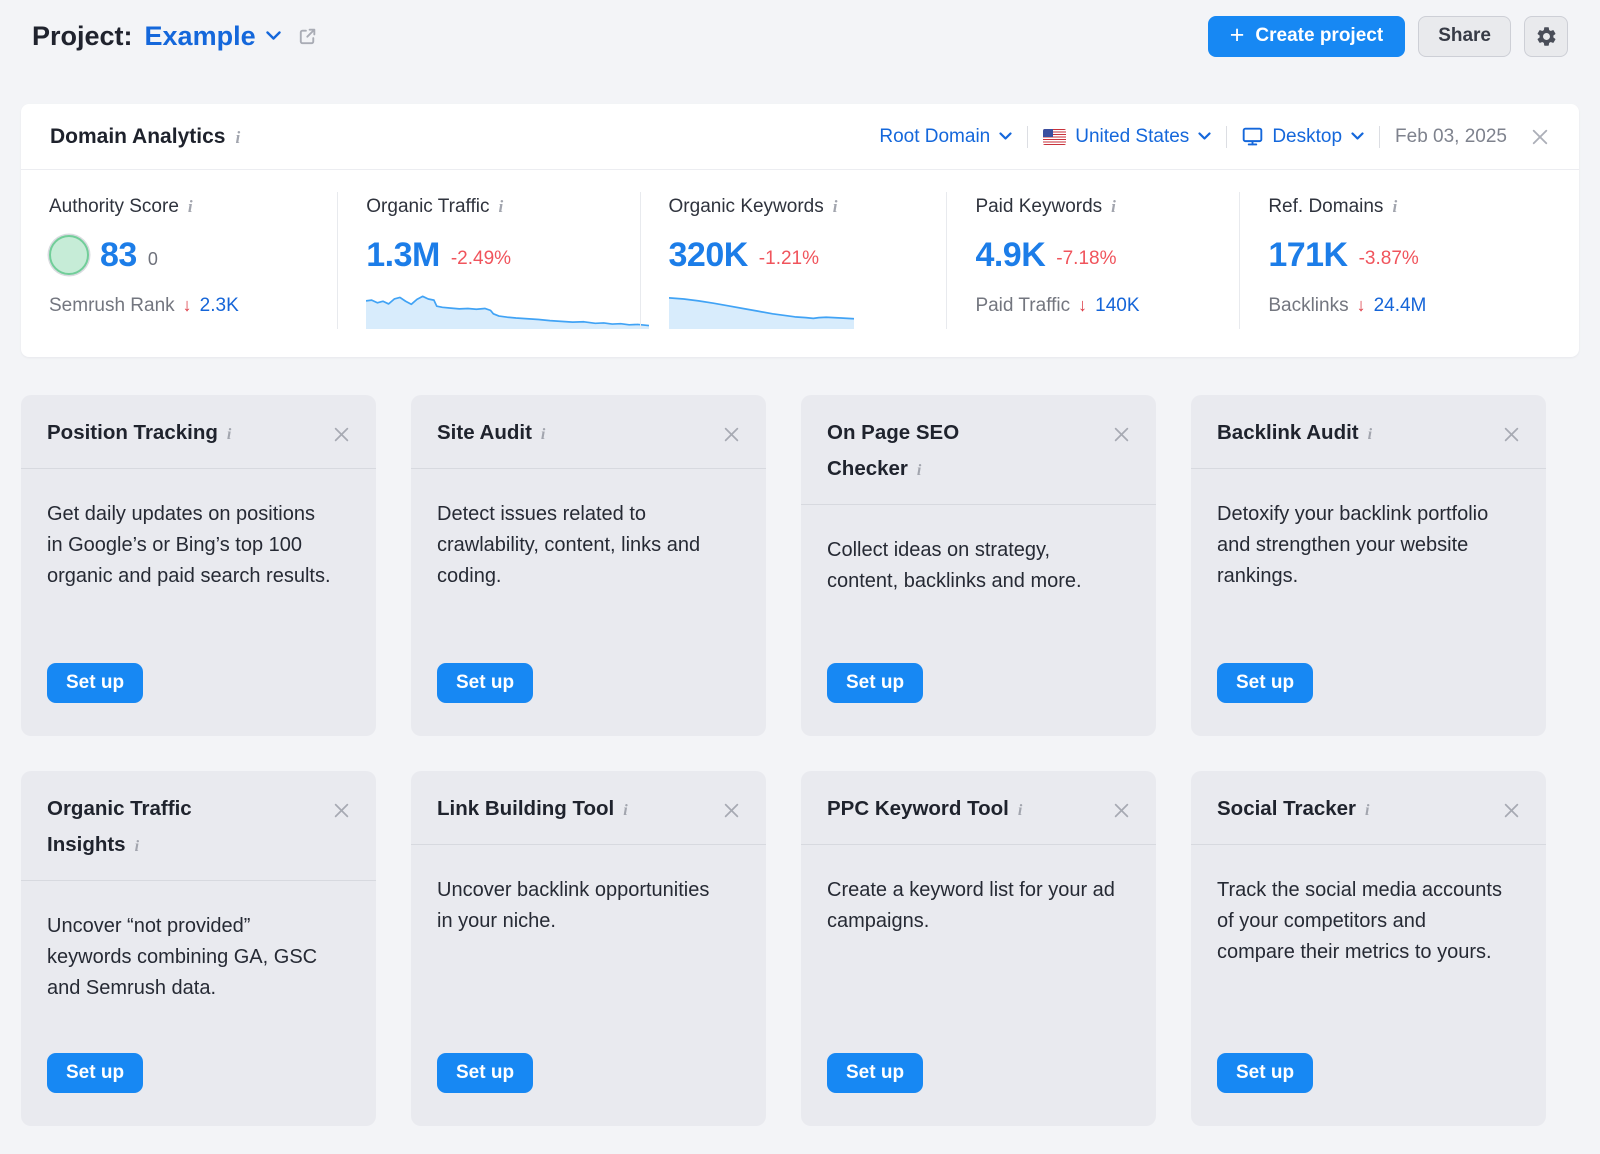  Describe the element at coordinates (200, 35) in the screenshot. I see `project-name: Example` at that location.